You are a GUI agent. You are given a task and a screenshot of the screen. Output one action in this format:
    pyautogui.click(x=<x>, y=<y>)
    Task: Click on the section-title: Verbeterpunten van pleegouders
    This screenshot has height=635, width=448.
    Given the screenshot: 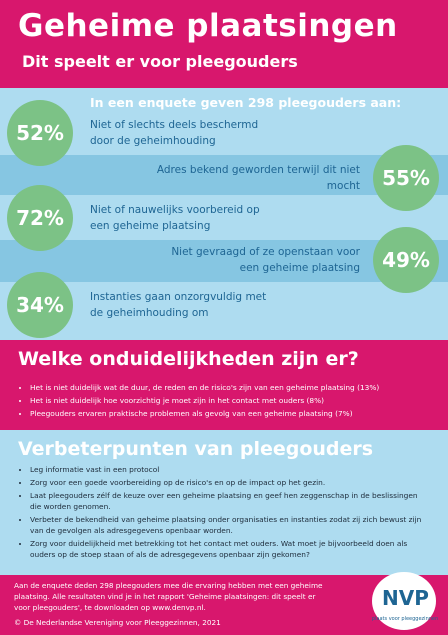 What is the action you would take?
    pyautogui.click(x=196, y=449)
    